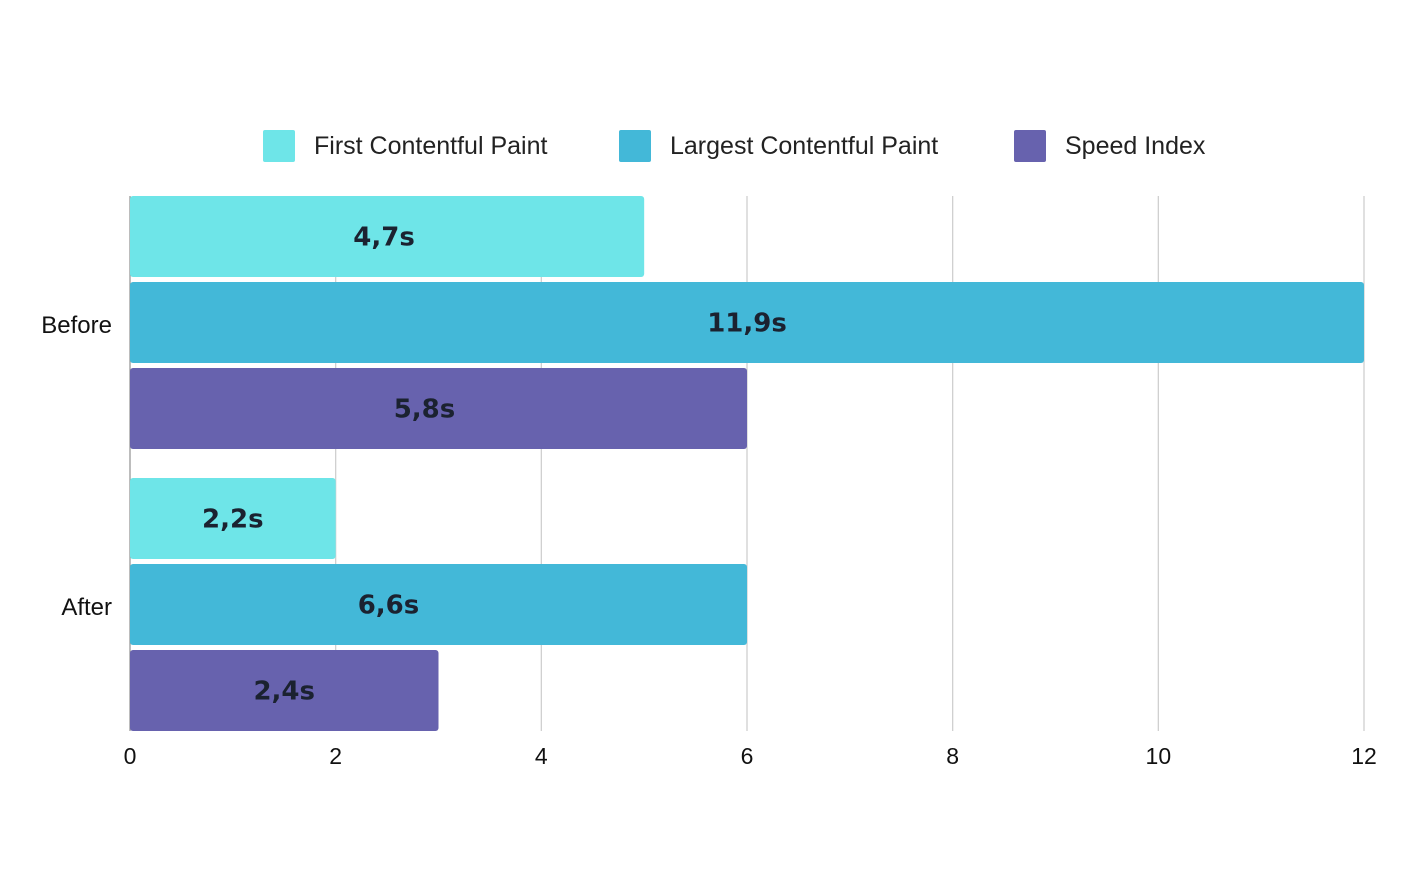  Describe the element at coordinates (384, 238) in the screenshot. I see `data-label: 4,7s` at that location.